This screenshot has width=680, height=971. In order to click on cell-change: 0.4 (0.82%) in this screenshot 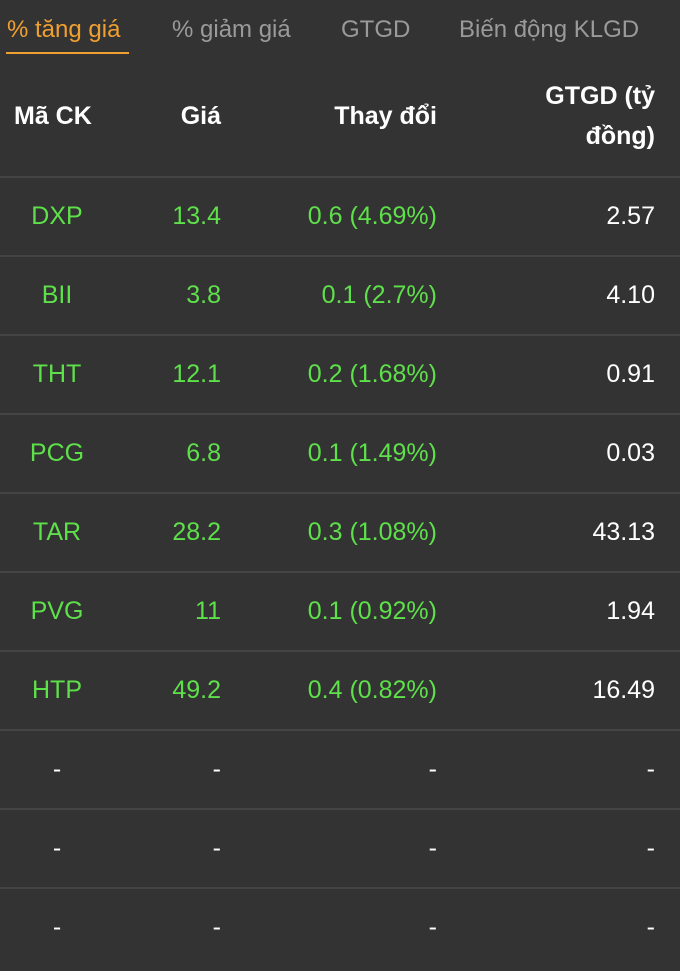, I will do `click(372, 690)`.